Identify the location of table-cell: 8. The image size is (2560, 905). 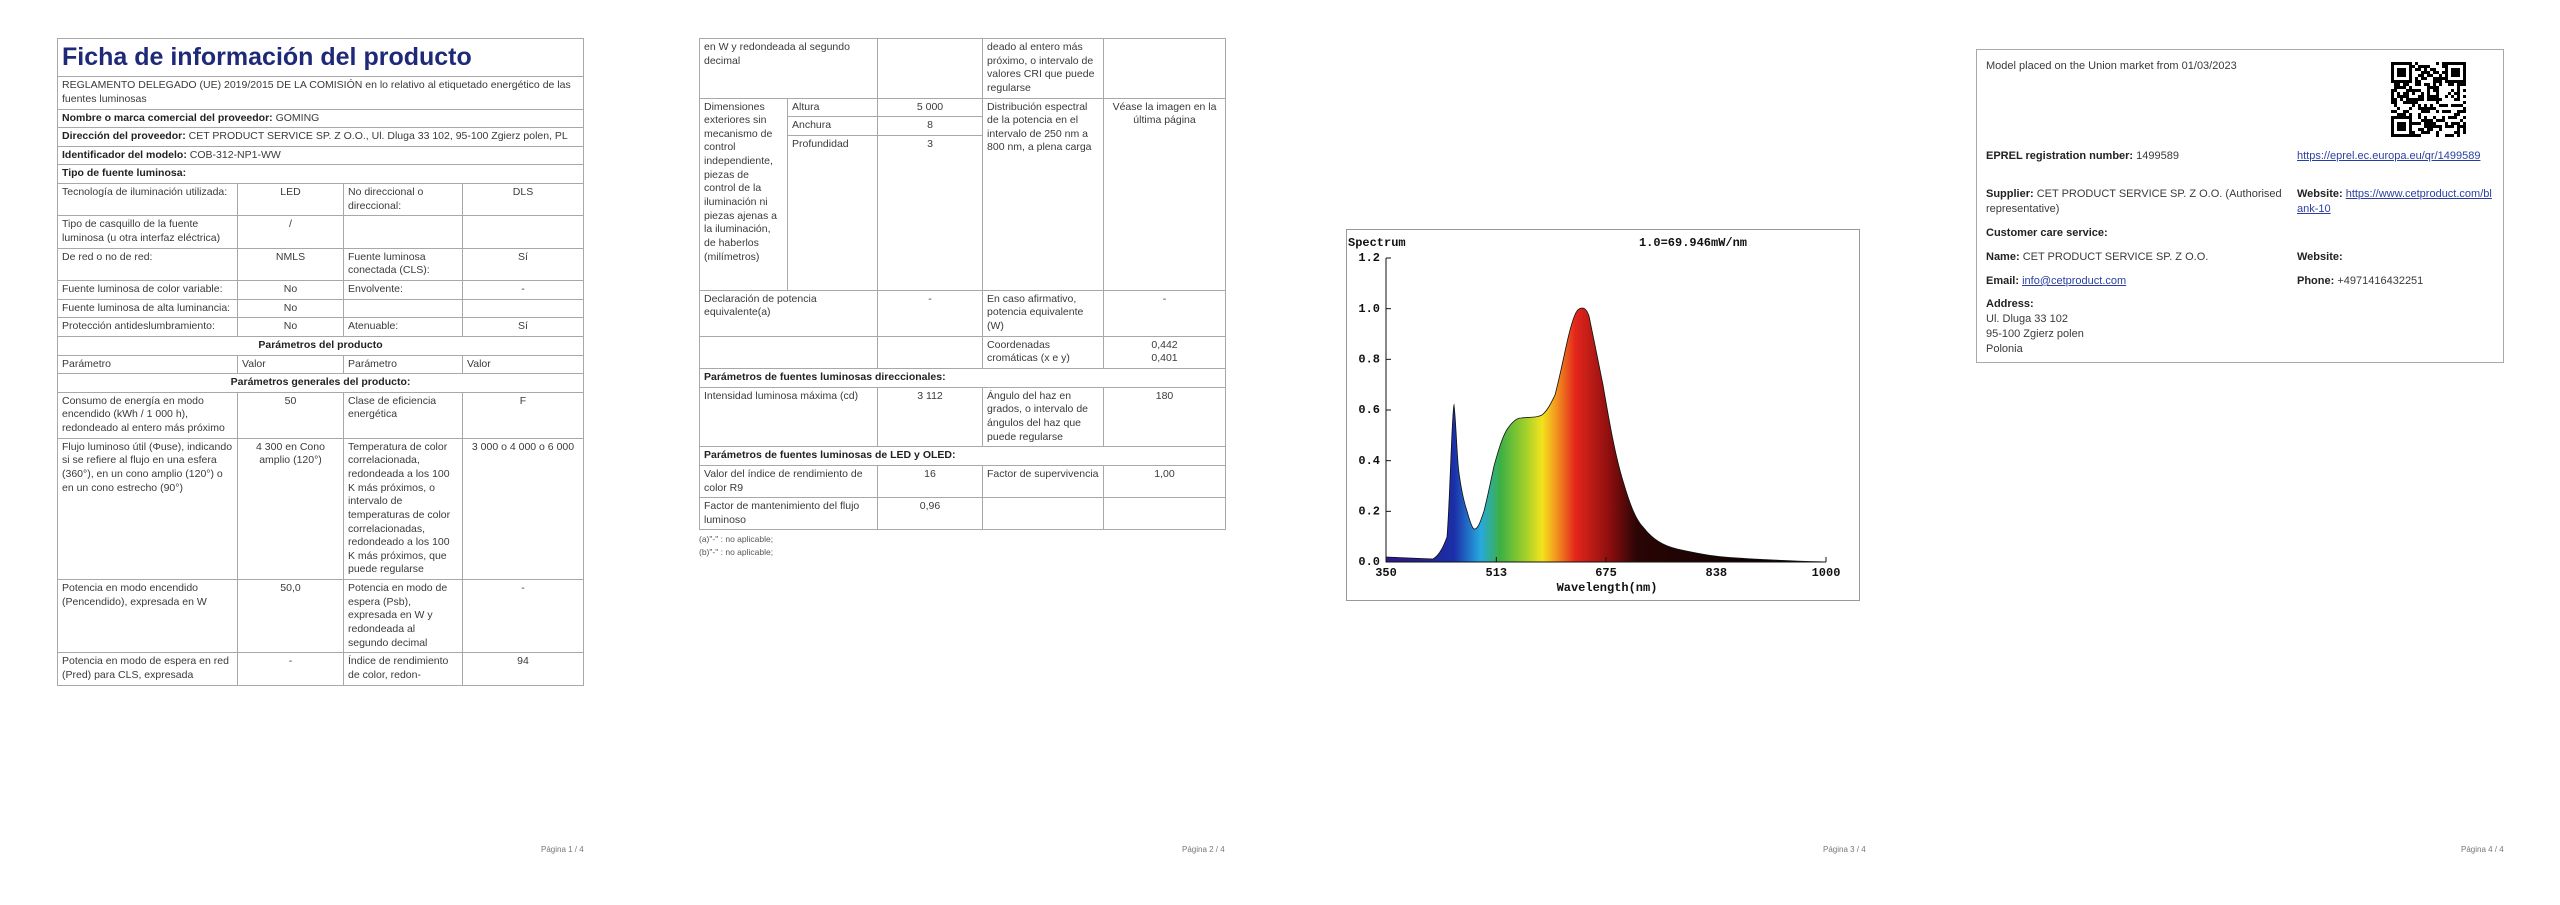
(930, 126).